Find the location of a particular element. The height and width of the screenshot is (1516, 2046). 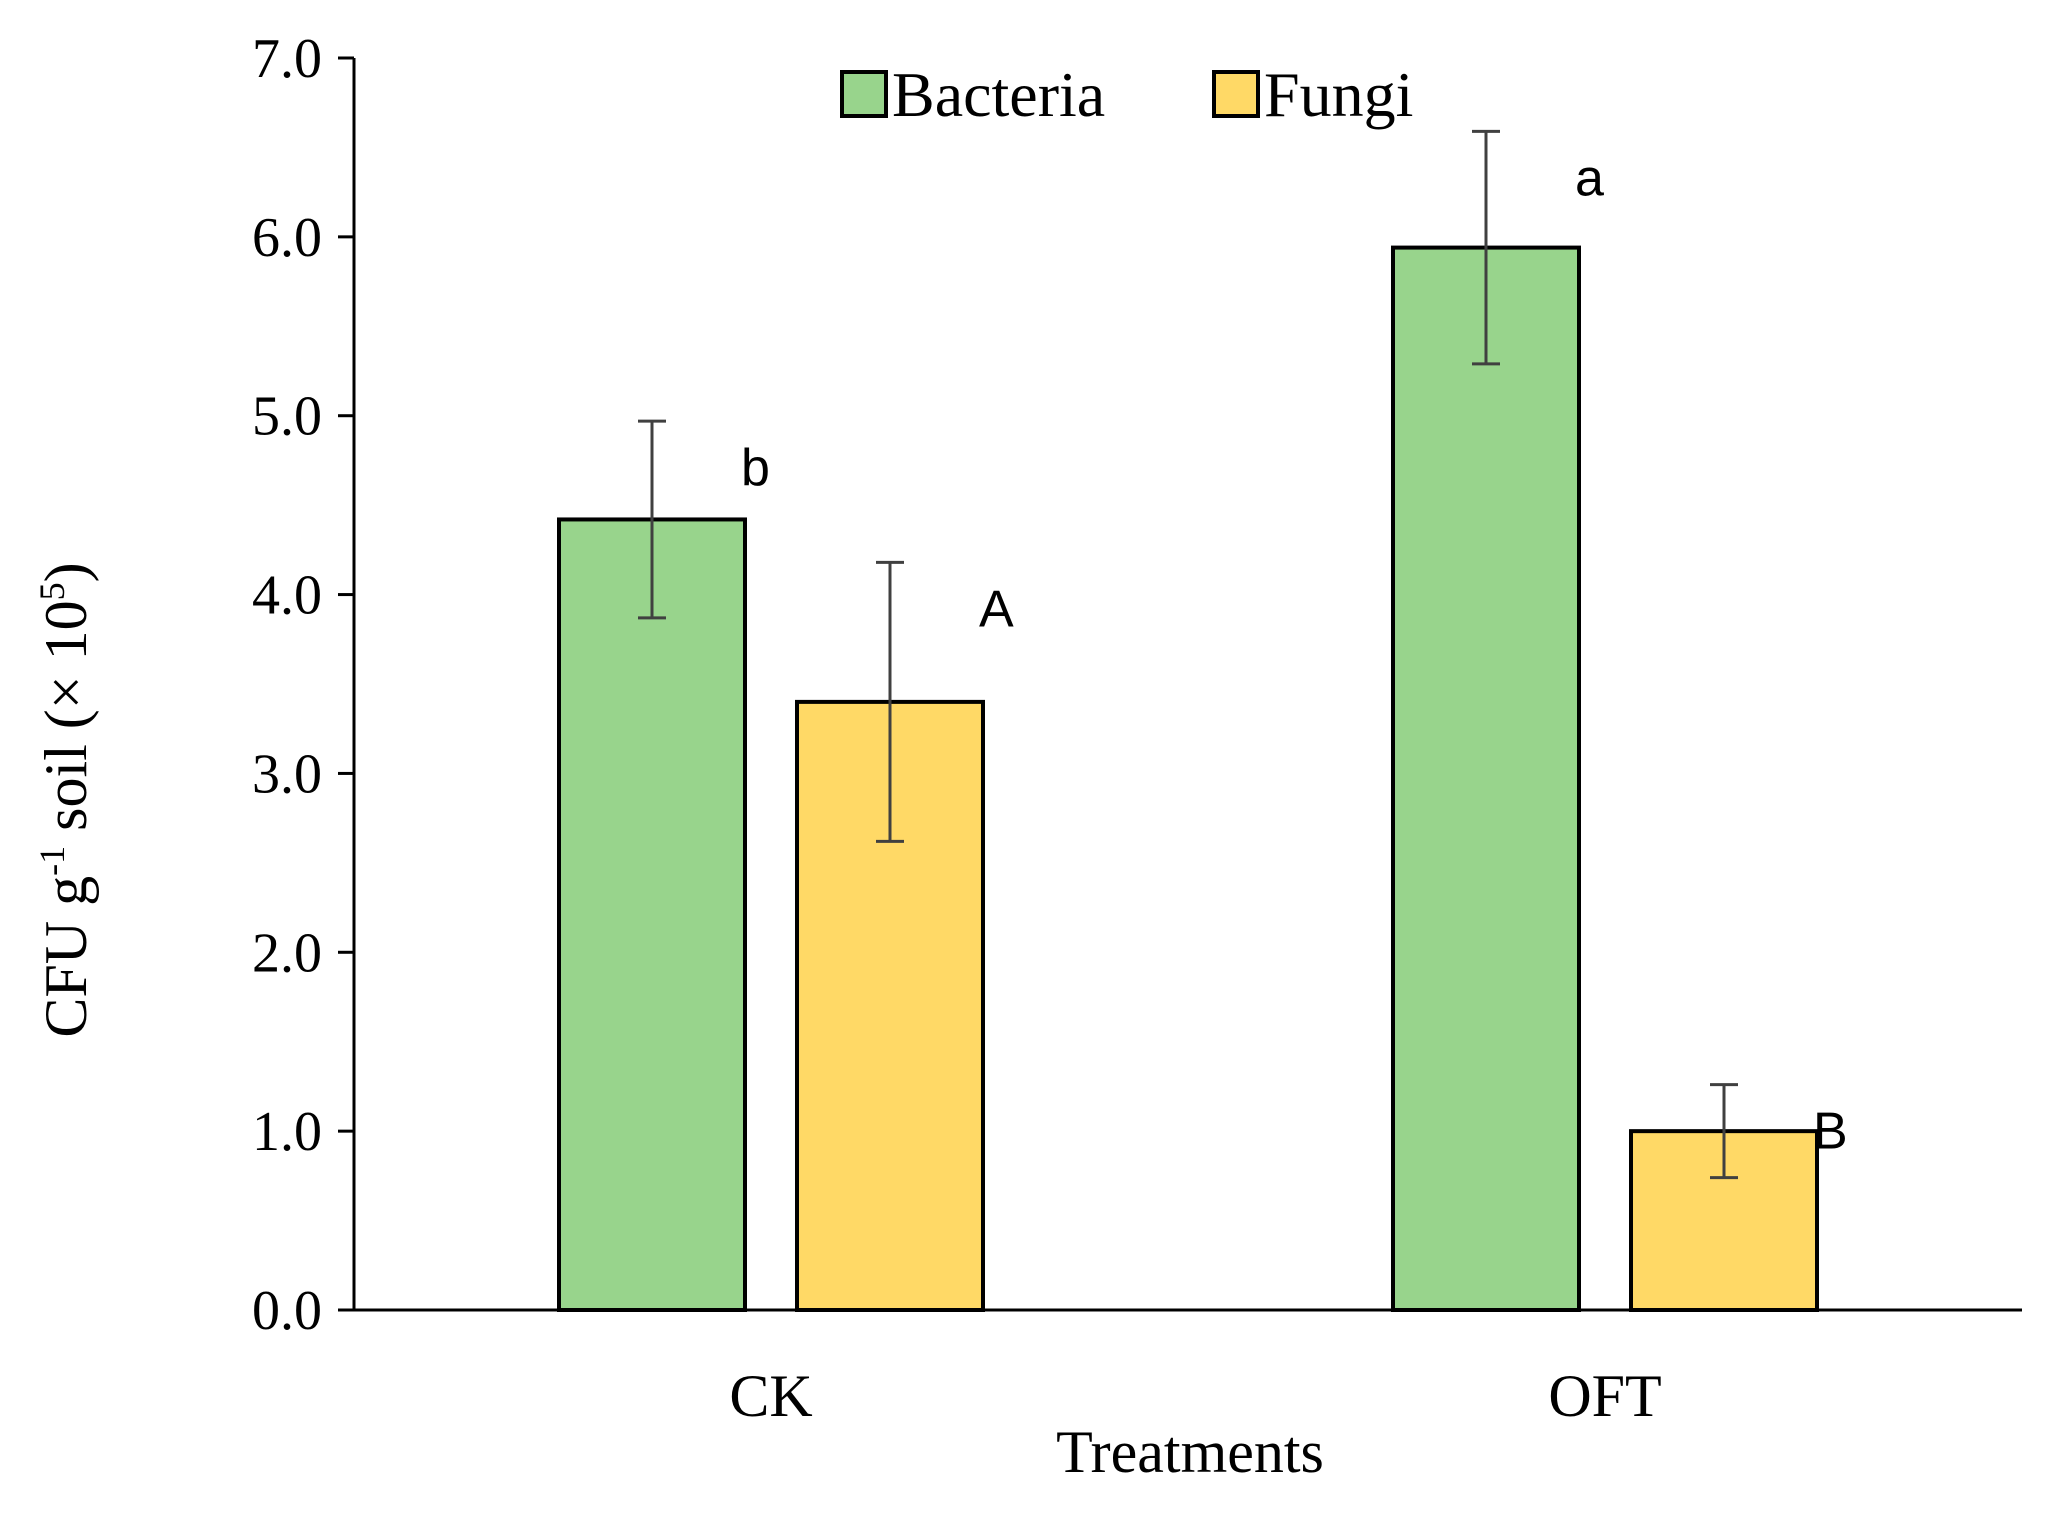

y-axis-title-mid: soil (× 10 is located at coordinates (66, 723).